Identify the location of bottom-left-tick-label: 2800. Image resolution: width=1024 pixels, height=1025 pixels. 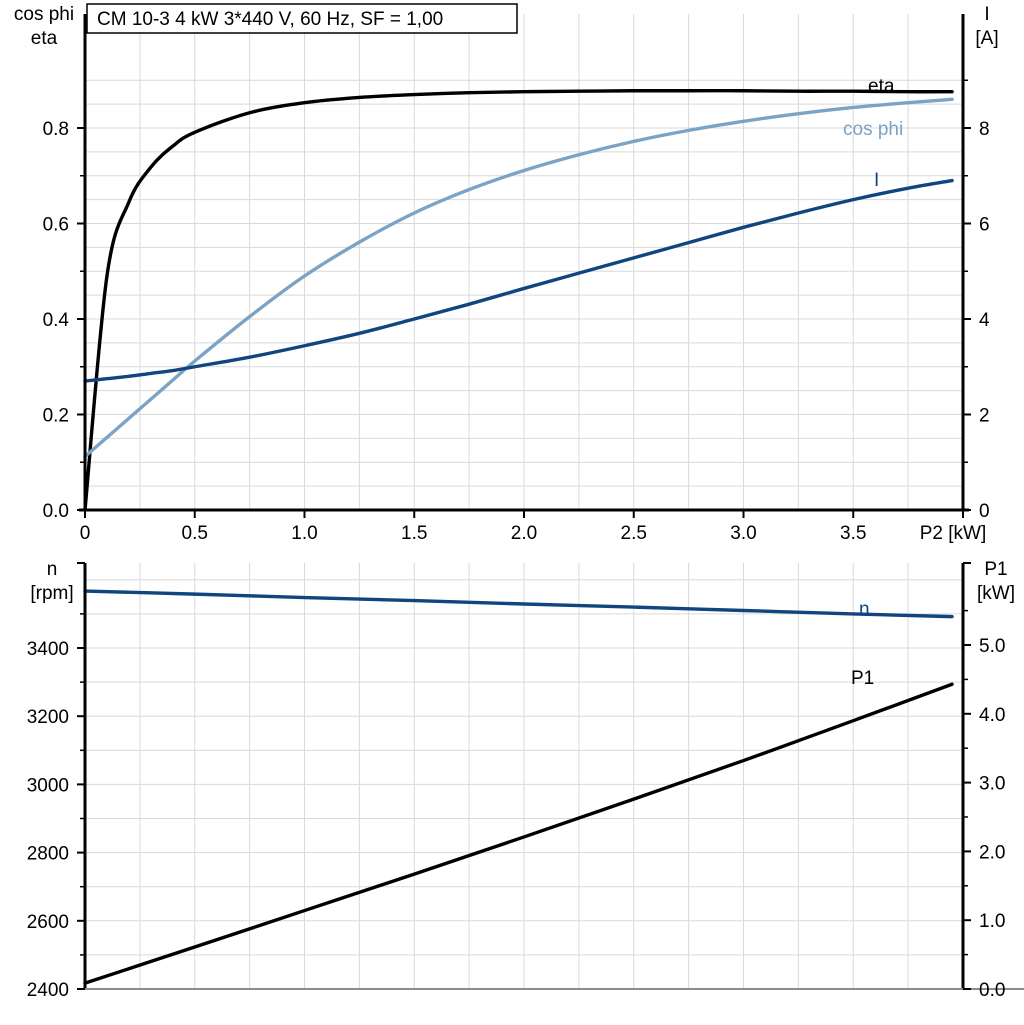
(48, 854).